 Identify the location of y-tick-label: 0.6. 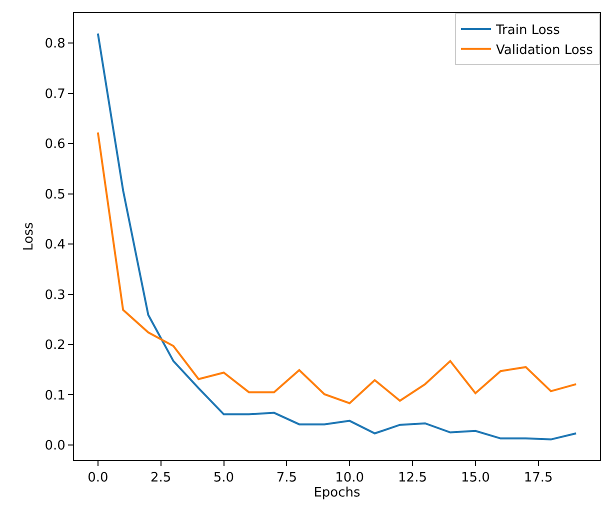
(55, 144).